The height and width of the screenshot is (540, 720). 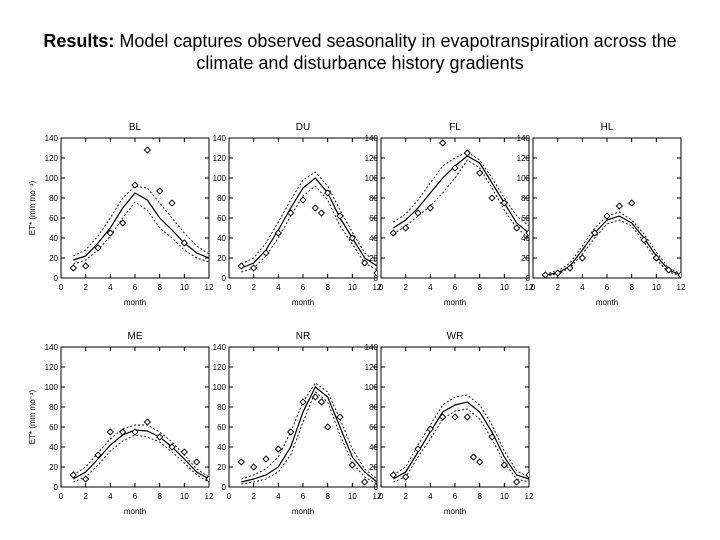 I want to click on panel-title: BL, so click(x=135, y=127).